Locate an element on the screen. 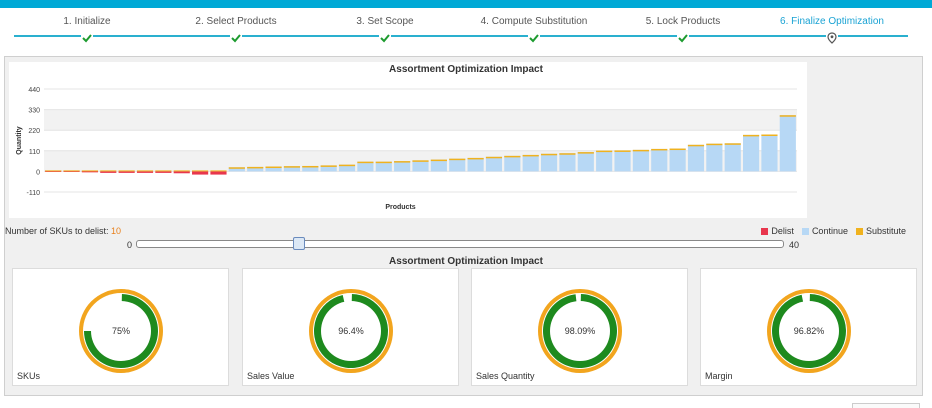  legend-label-substitute: Substitute is located at coordinates (885, 231).